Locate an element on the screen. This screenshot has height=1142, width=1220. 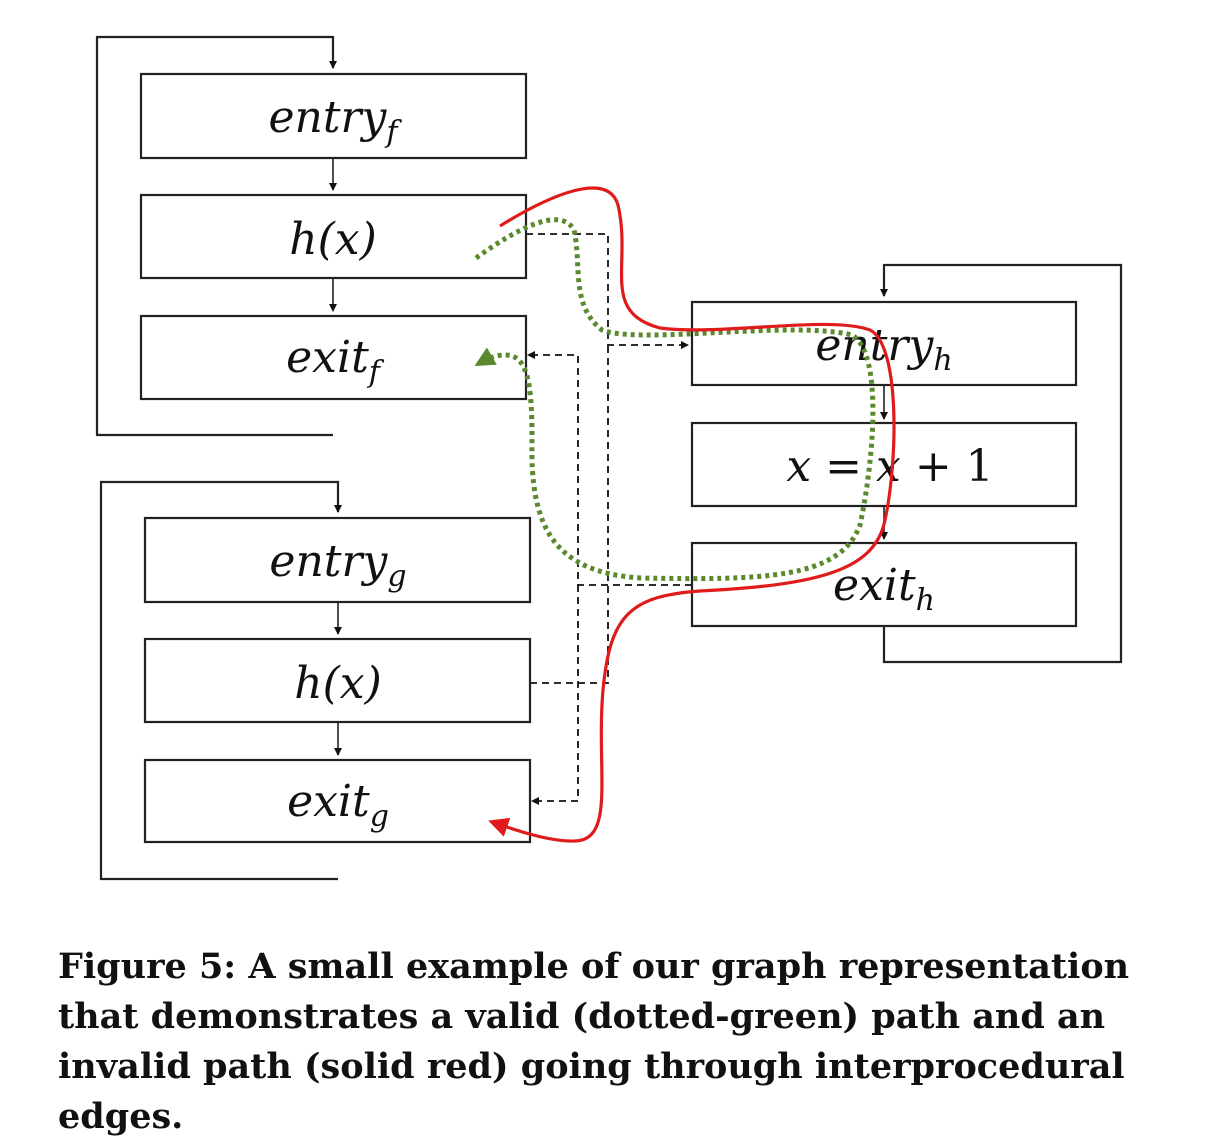
node-exit-g-subscript: g is located at coordinates (379, 816).